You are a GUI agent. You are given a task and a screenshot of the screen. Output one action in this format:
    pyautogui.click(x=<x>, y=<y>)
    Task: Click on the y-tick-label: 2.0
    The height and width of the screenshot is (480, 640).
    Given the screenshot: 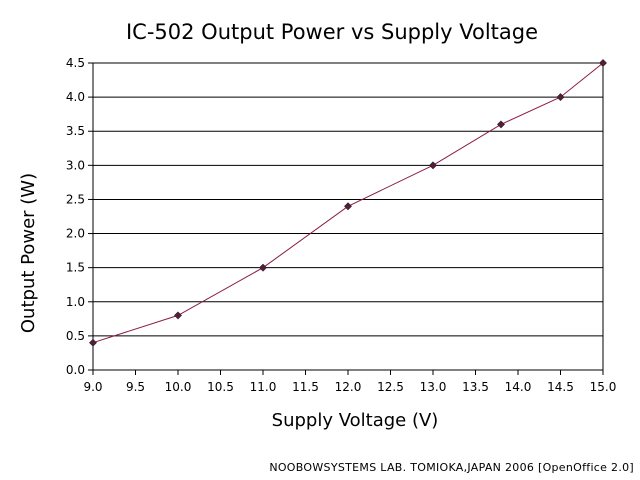 What is the action you would take?
    pyautogui.click(x=75, y=234)
    